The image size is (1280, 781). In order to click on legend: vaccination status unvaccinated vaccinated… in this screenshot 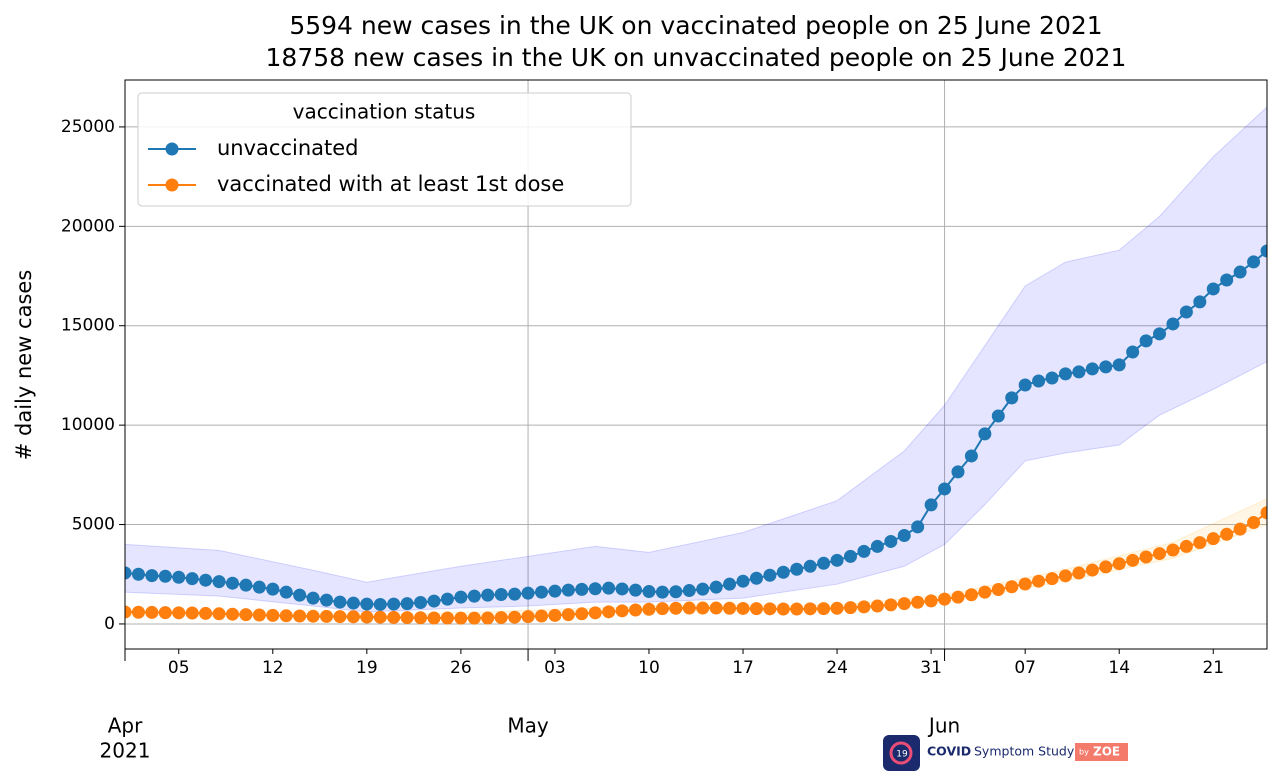, I will do `click(384, 149)`.